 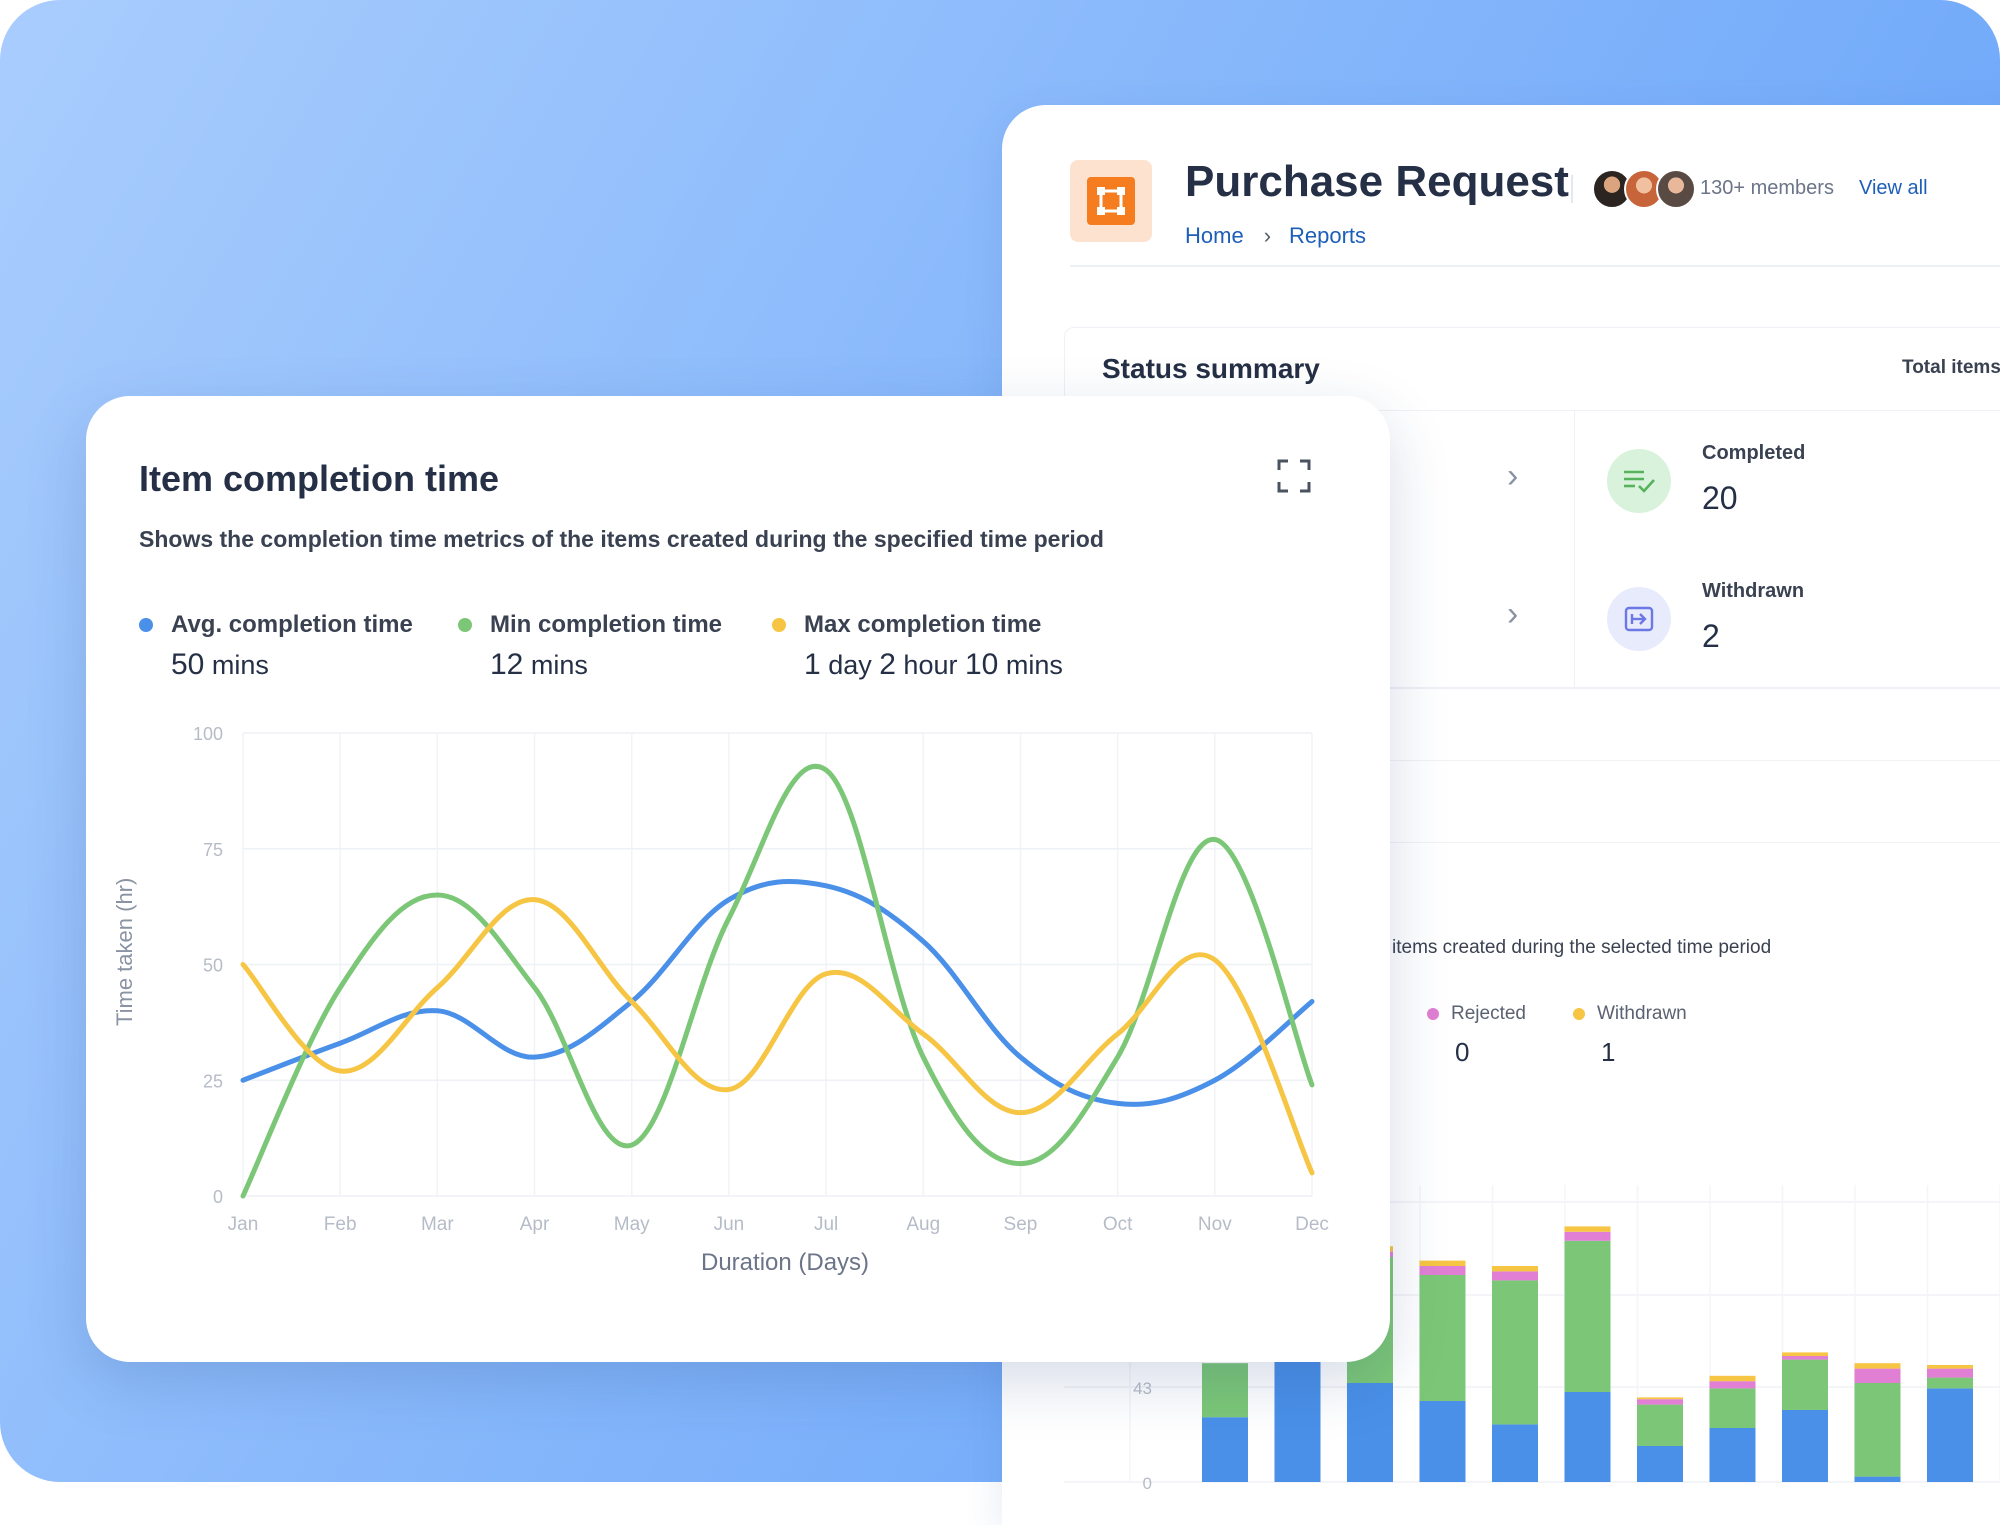 What do you see at coordinates (785, 1262) in the screenshot?
I see `x-axis-title: Duration (Days)` at bounding box center [785, 1262].